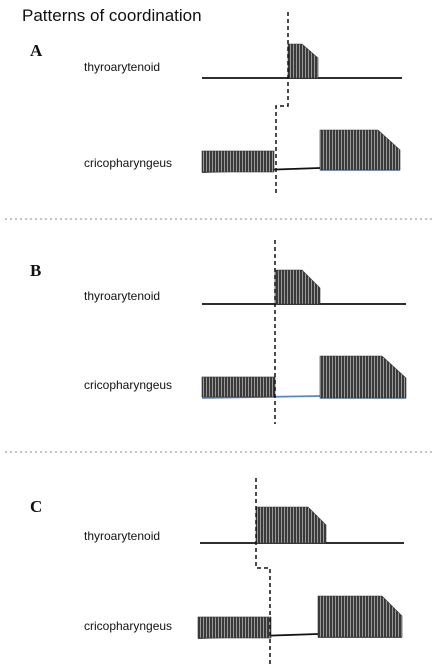 The image size is (438, 670). I want to click on panel-b-cricopharyngeus-label: cricopharyngeus, so click(128, 385).